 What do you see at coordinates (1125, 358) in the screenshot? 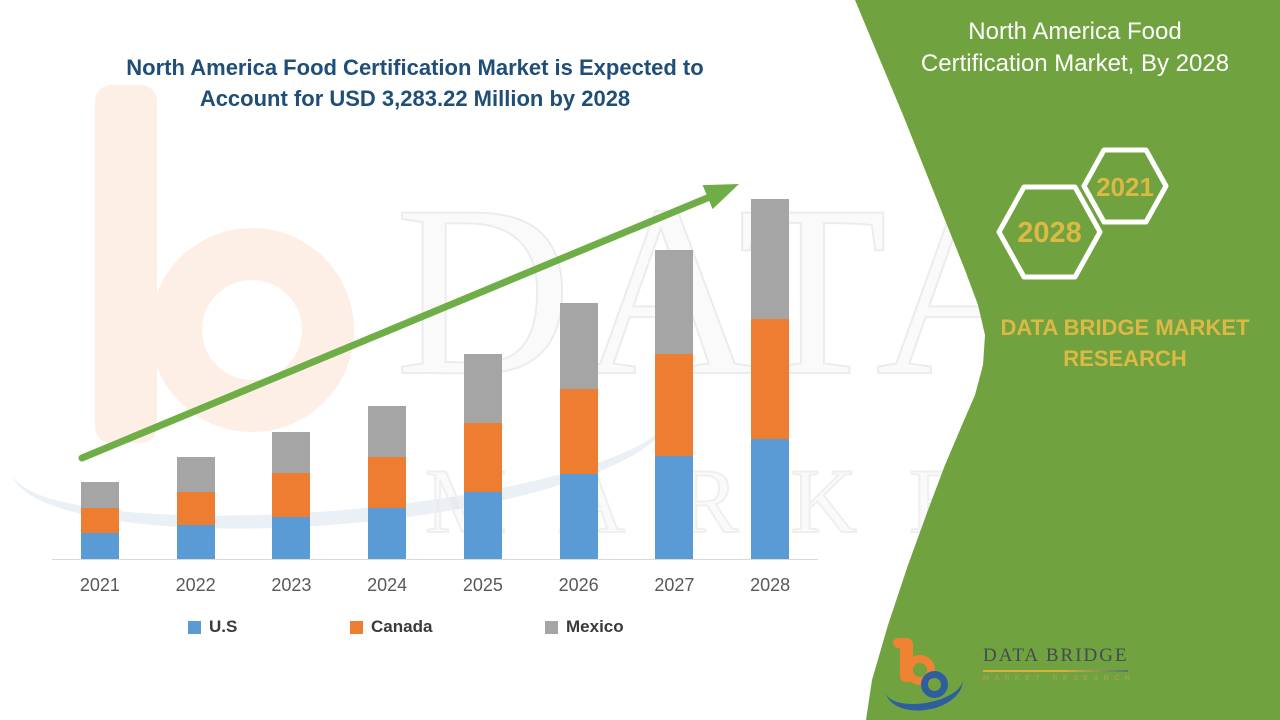
I see `side-panel-brand-line2: RESEARCH` at bounding box center [1125, 358].